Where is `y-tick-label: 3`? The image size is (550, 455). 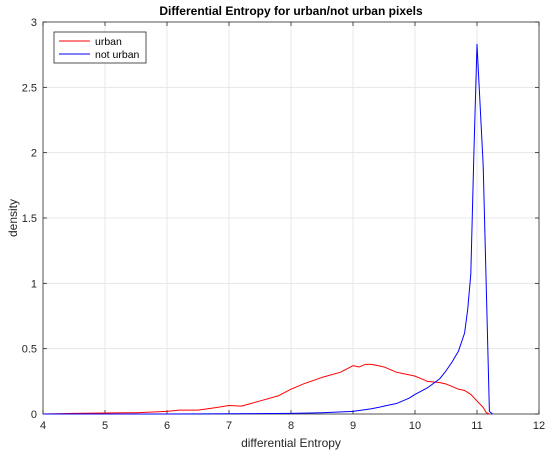 y-tick-label: 3 is located at coordinates (34, 23).